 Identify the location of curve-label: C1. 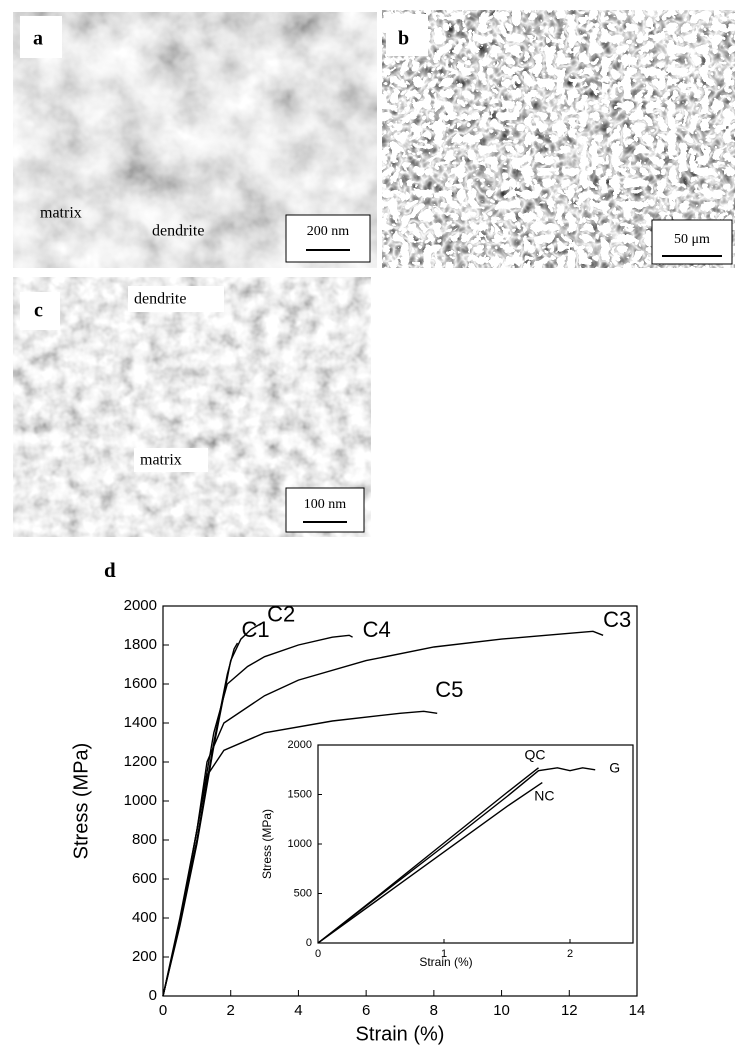
(255, 629).